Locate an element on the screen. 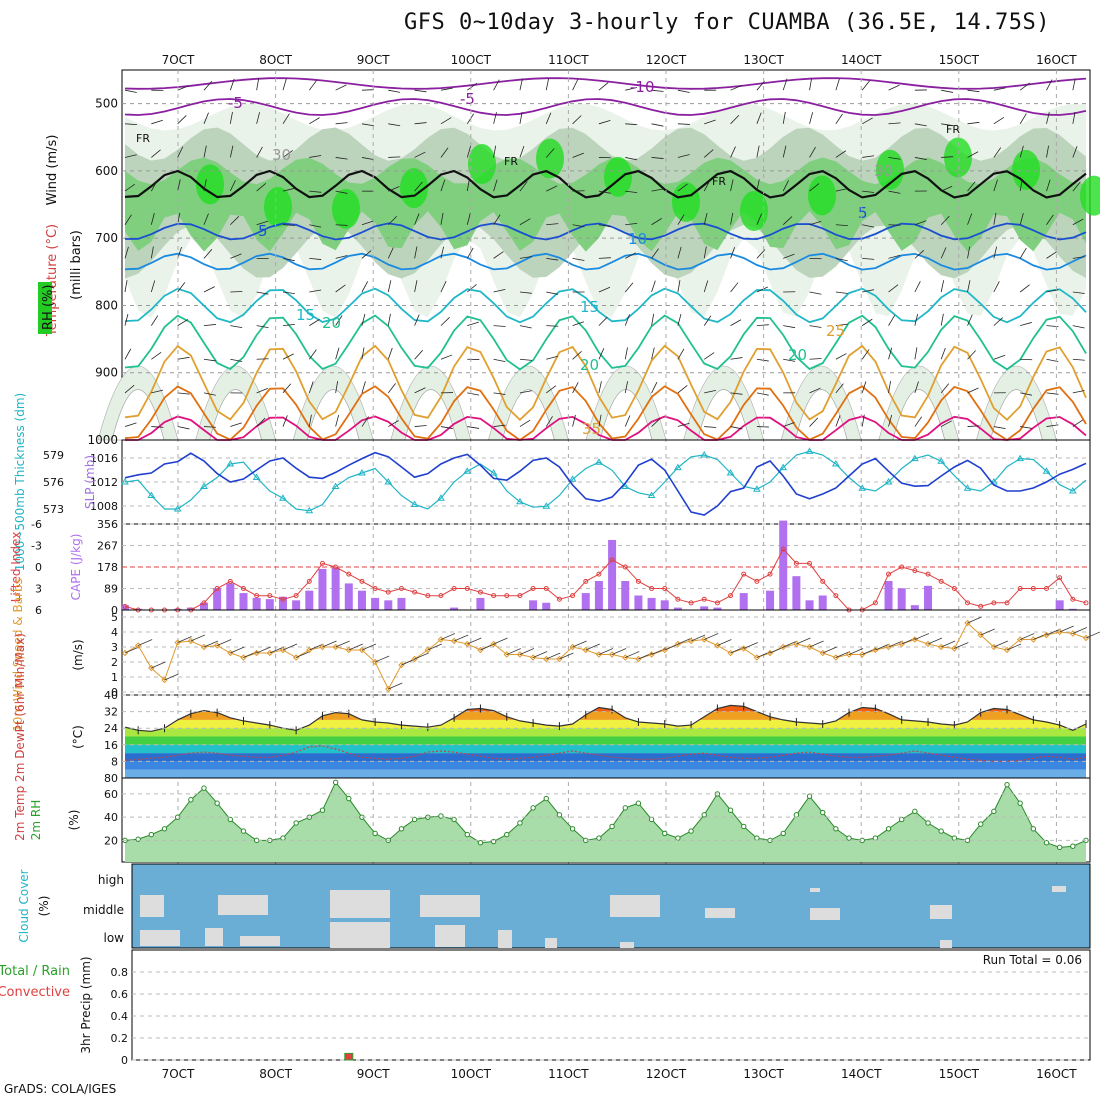 This screenshot has height=1100, width=1100. rh-line is located at coordinates (605, 814).